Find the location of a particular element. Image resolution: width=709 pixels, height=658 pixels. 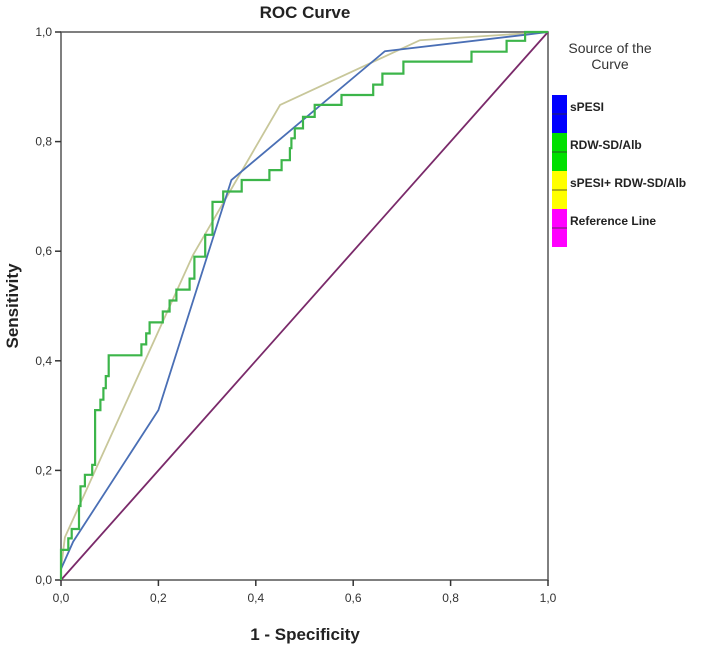

chart-title: ROC Curve is located at coordinates (305, 12).